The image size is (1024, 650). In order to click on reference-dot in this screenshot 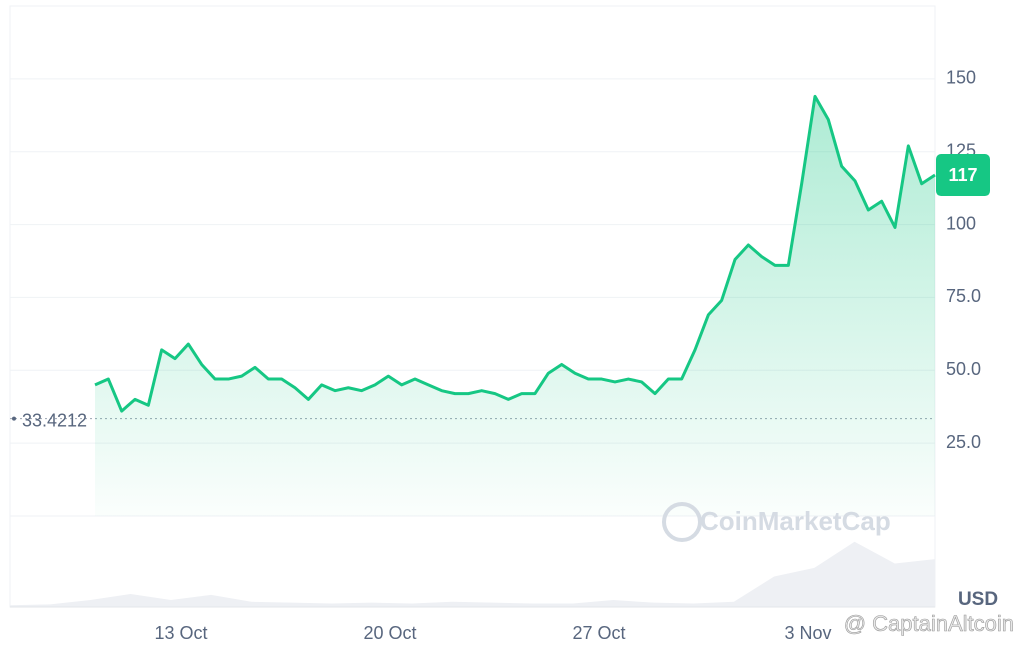, I will do `click(14, 418)`.